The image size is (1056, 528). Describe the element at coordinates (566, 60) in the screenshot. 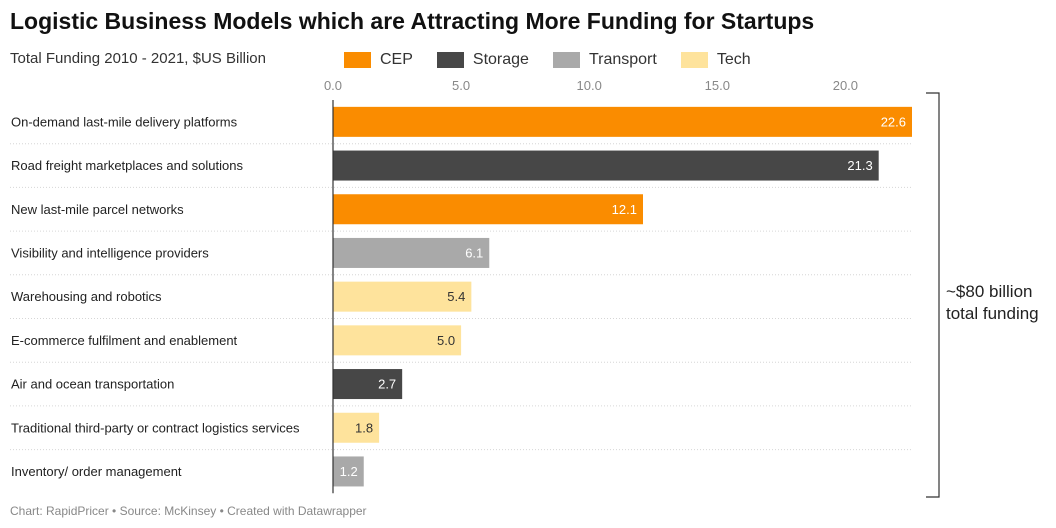

I see `legend-swatch-transport` at that location.